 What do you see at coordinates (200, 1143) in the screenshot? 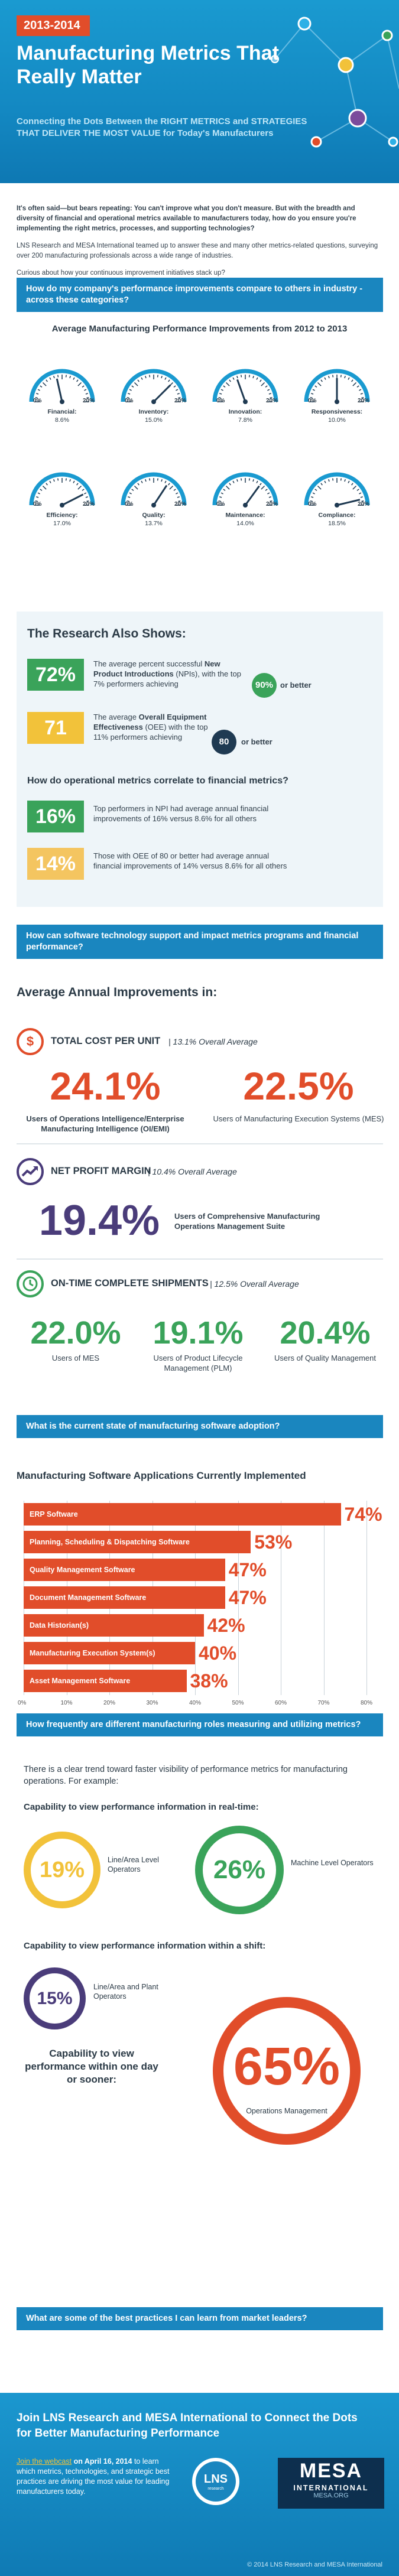
I see `divider` at bounding box center [200, 1143].